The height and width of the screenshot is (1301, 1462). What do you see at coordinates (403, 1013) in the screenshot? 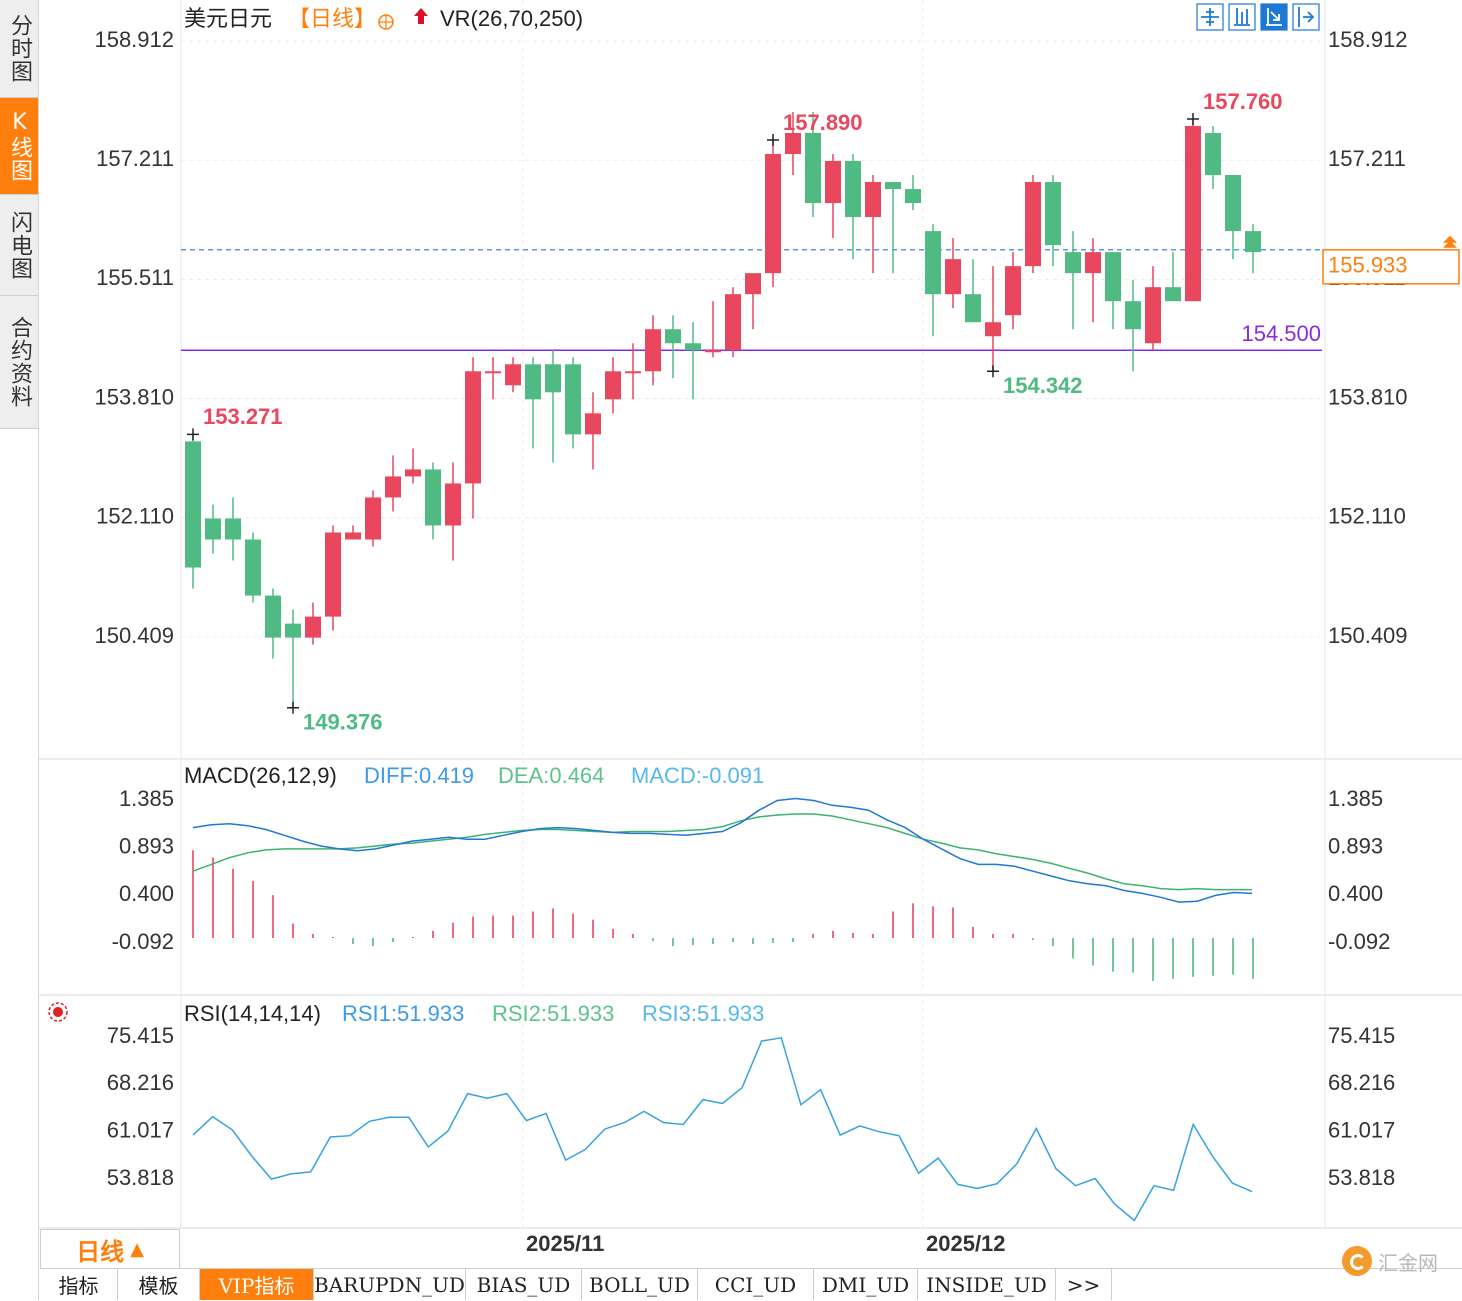
I see `rsi1-label: RSI1:51.933` at bounding box center [403, 1013].